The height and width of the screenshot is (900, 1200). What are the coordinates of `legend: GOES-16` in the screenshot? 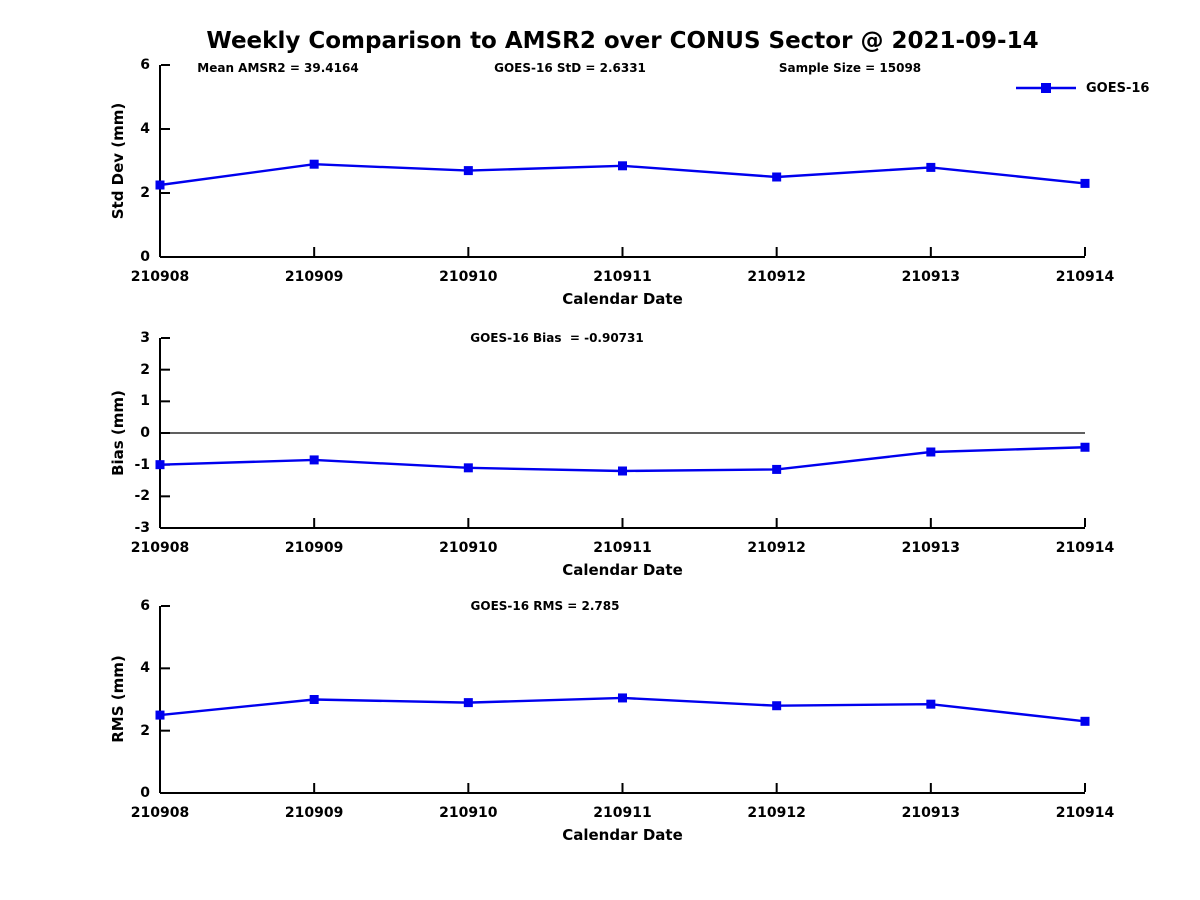 It's located at (1081, 88).